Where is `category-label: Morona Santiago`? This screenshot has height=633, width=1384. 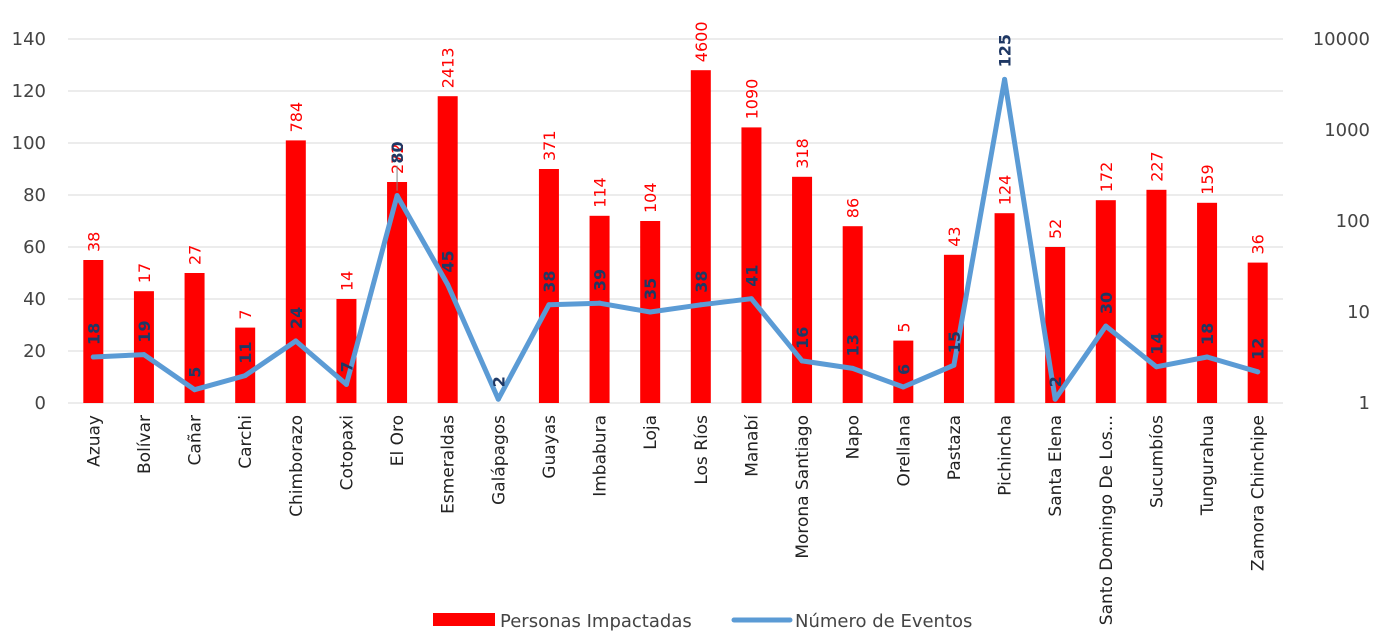
category-label: Morona Santiago is located at coordinates (803, 487).